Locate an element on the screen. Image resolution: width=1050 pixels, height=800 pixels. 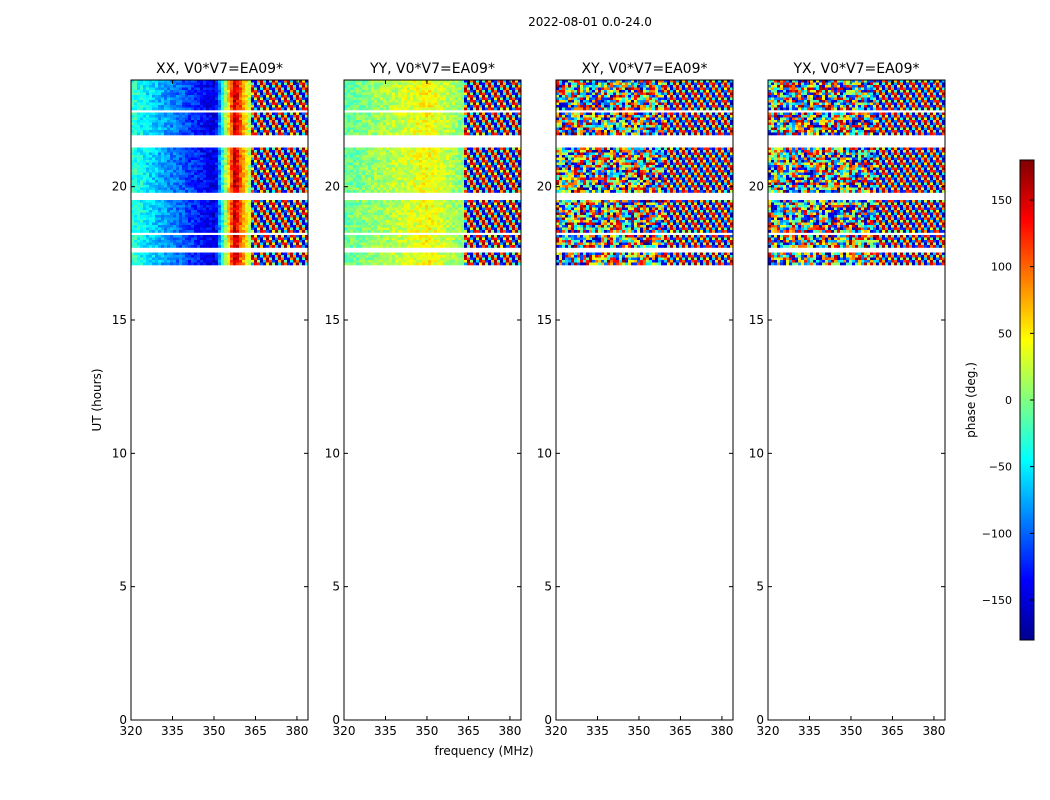
colorbar-tick-label: 0 is located at coordinates (1008, 400).